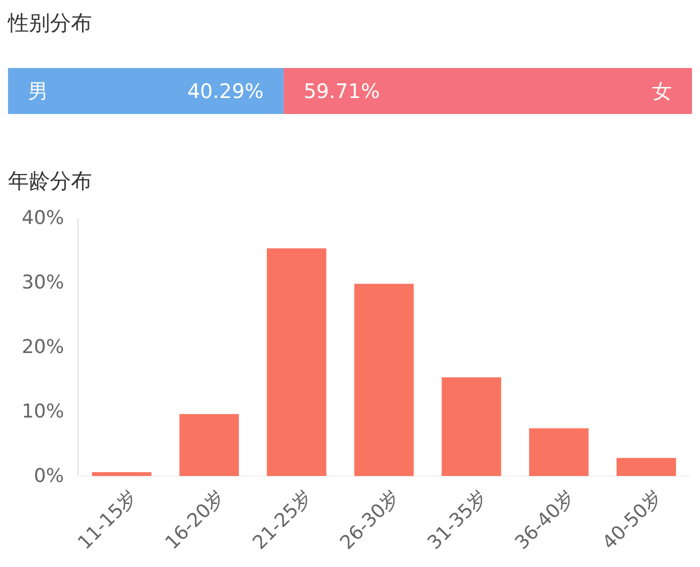  What do you see at coordinates (43, 218) in the screenshot?
I see `y-tick-label: 40%` at bounding box center [43, 218].